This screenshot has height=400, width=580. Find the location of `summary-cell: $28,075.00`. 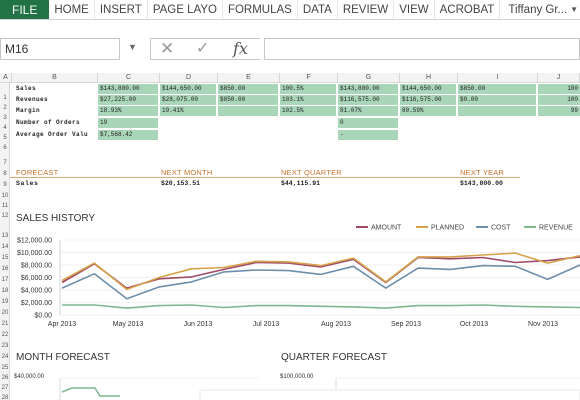

summary-cell: $28,075.00 is located at coordinates (188, 100).